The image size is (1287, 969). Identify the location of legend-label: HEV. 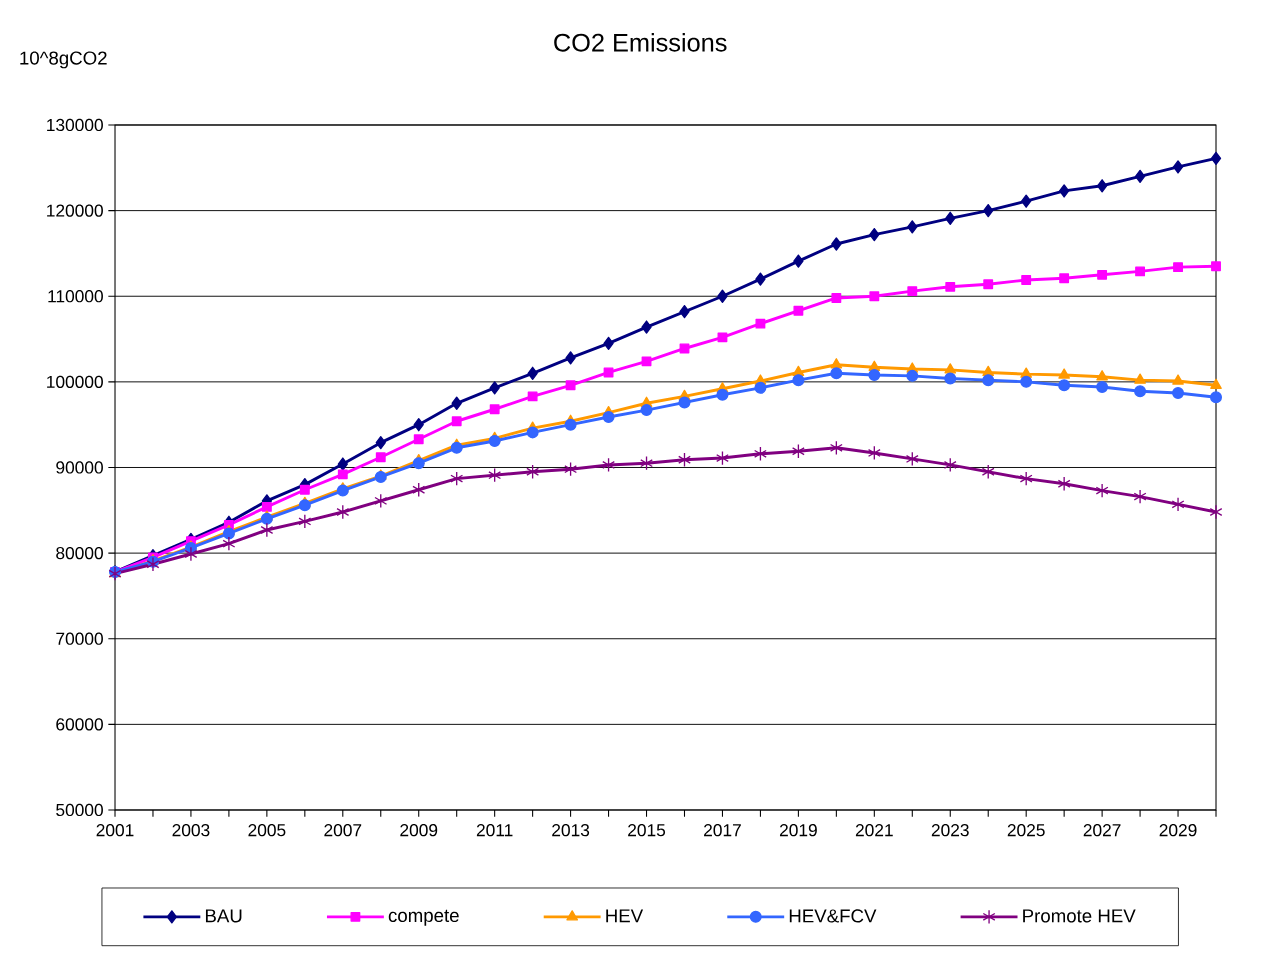
(625, 916).